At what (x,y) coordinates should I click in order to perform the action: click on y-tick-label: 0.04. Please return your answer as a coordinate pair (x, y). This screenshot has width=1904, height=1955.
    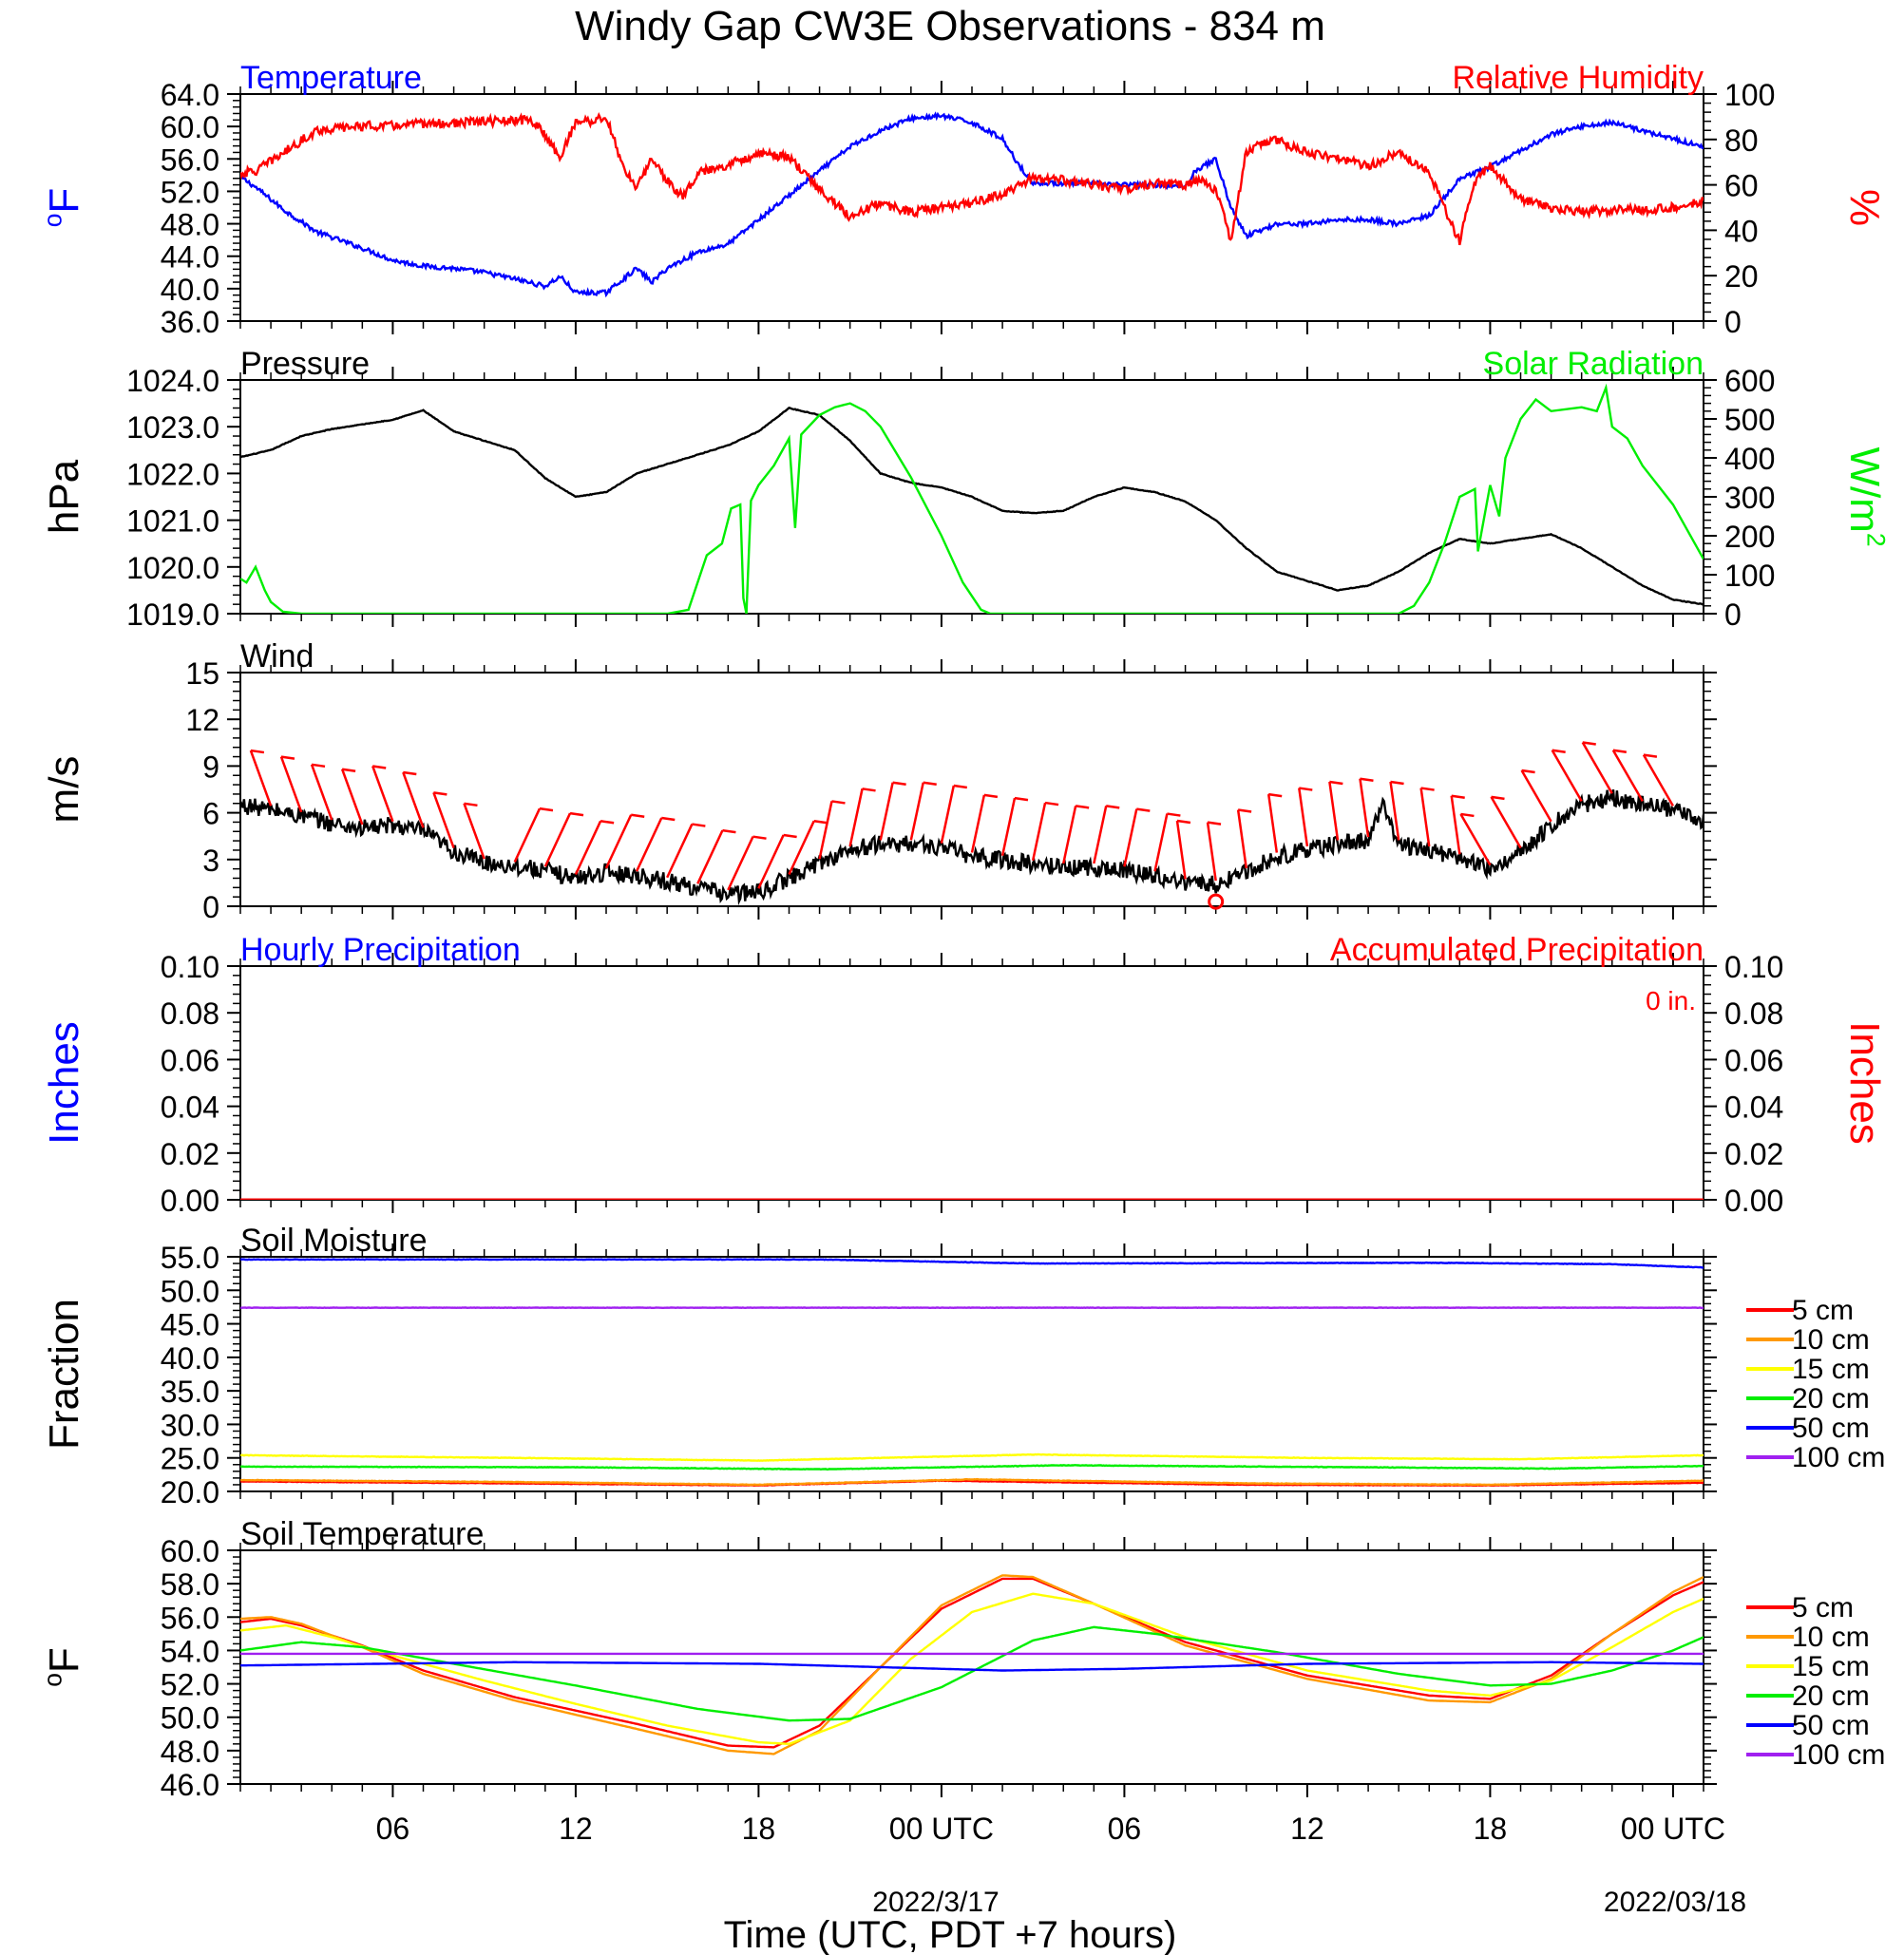
    Looking at the image, I should click on (190, 1108).